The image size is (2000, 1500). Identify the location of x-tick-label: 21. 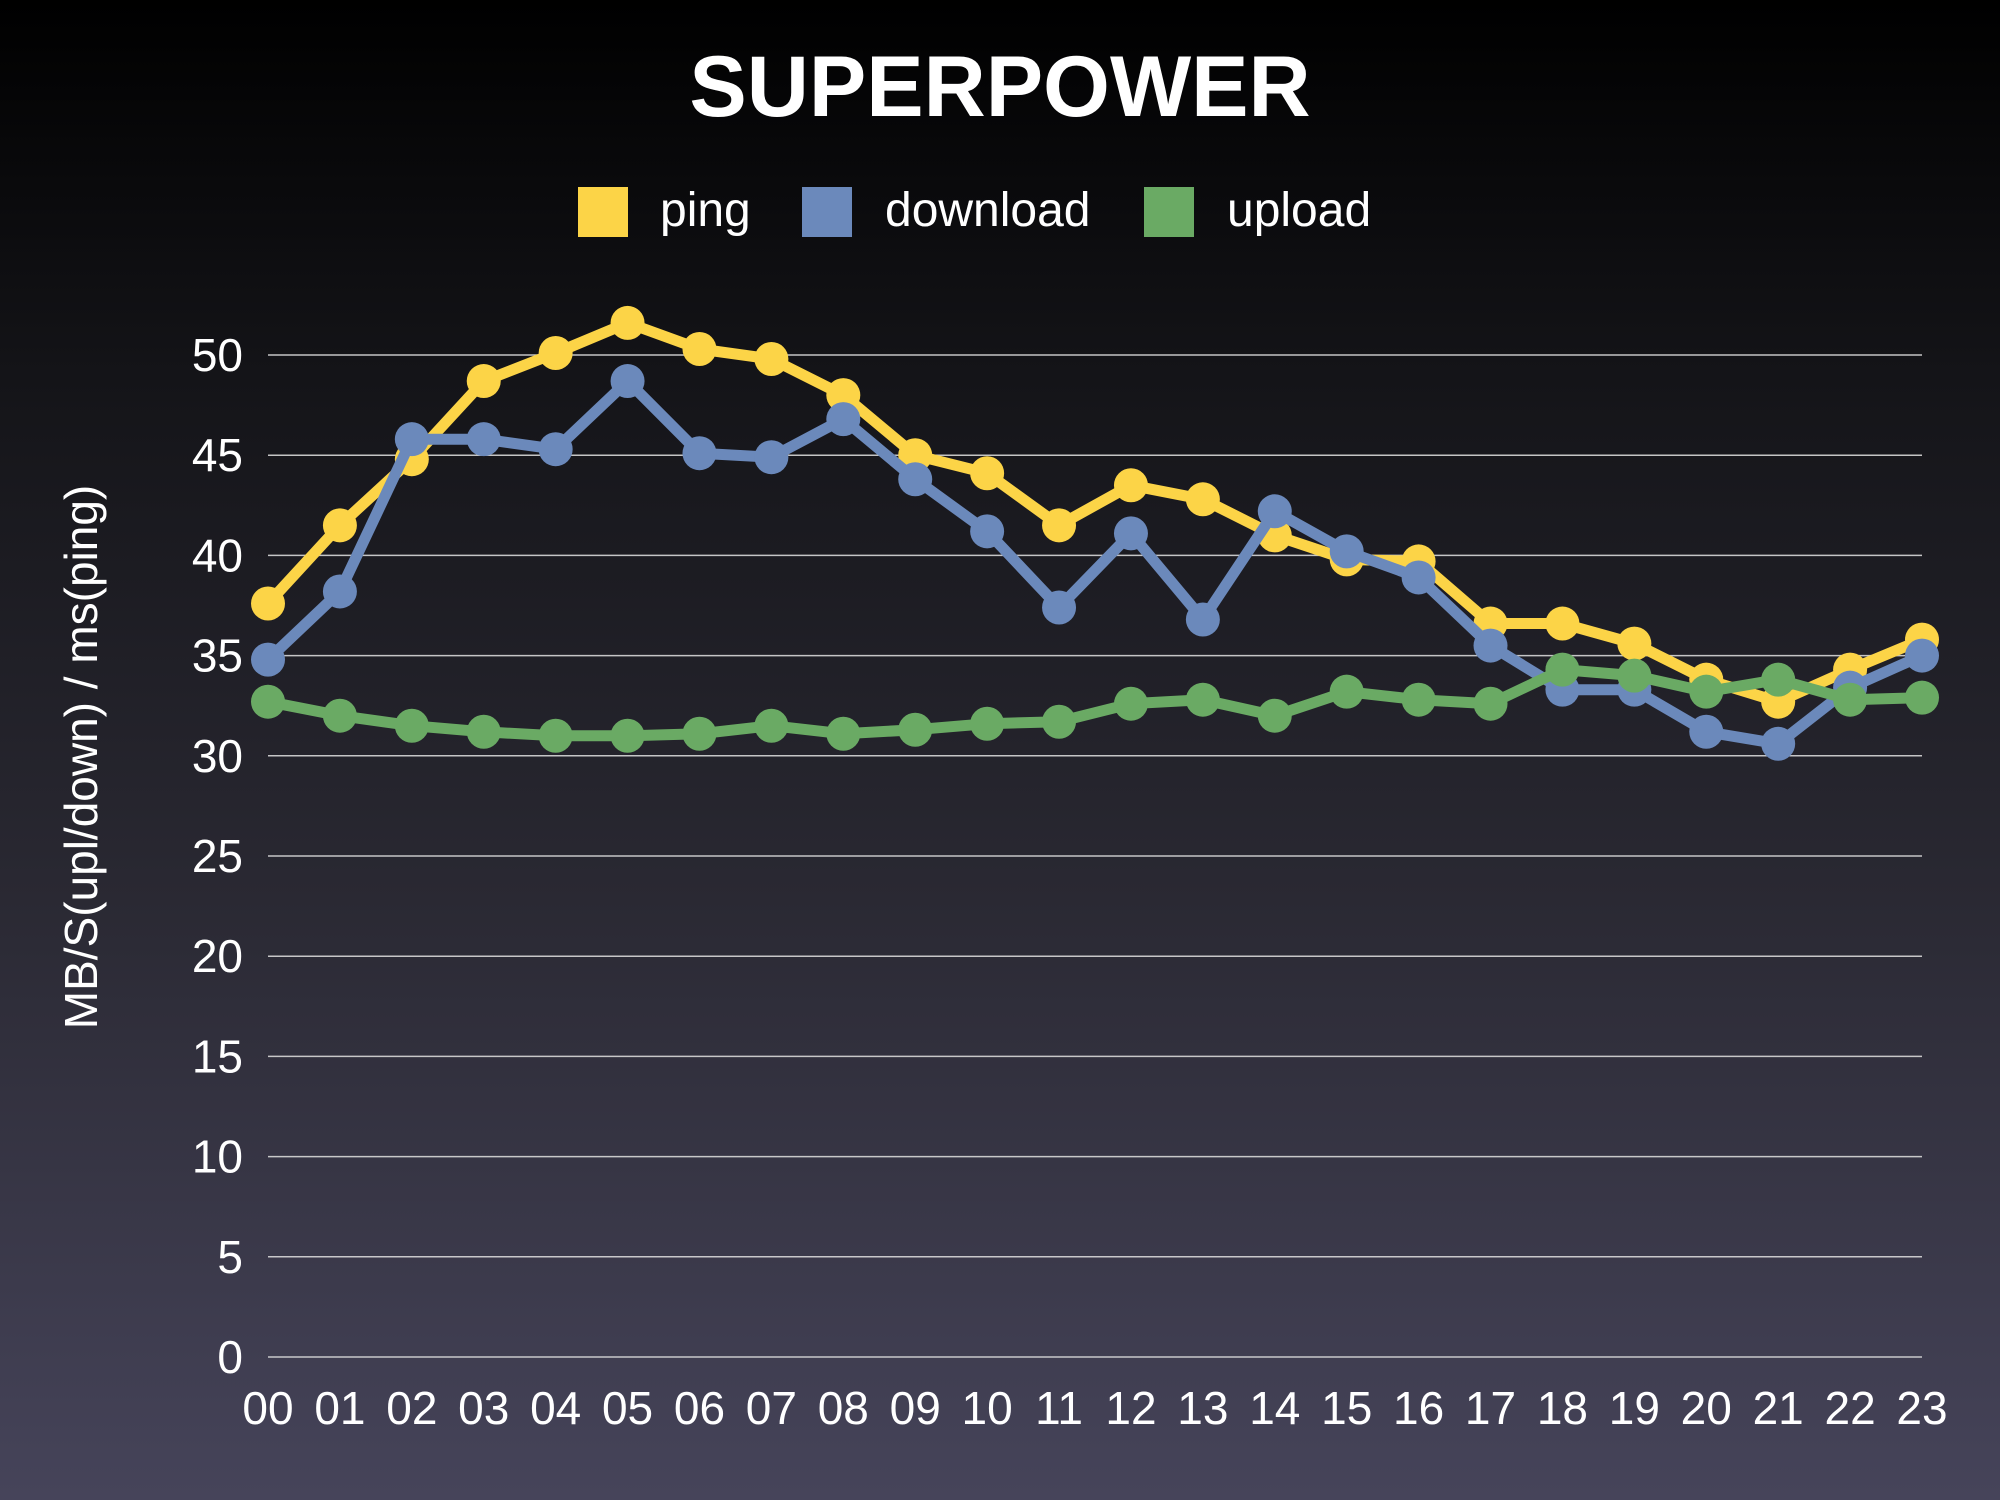
(1778, 1408).